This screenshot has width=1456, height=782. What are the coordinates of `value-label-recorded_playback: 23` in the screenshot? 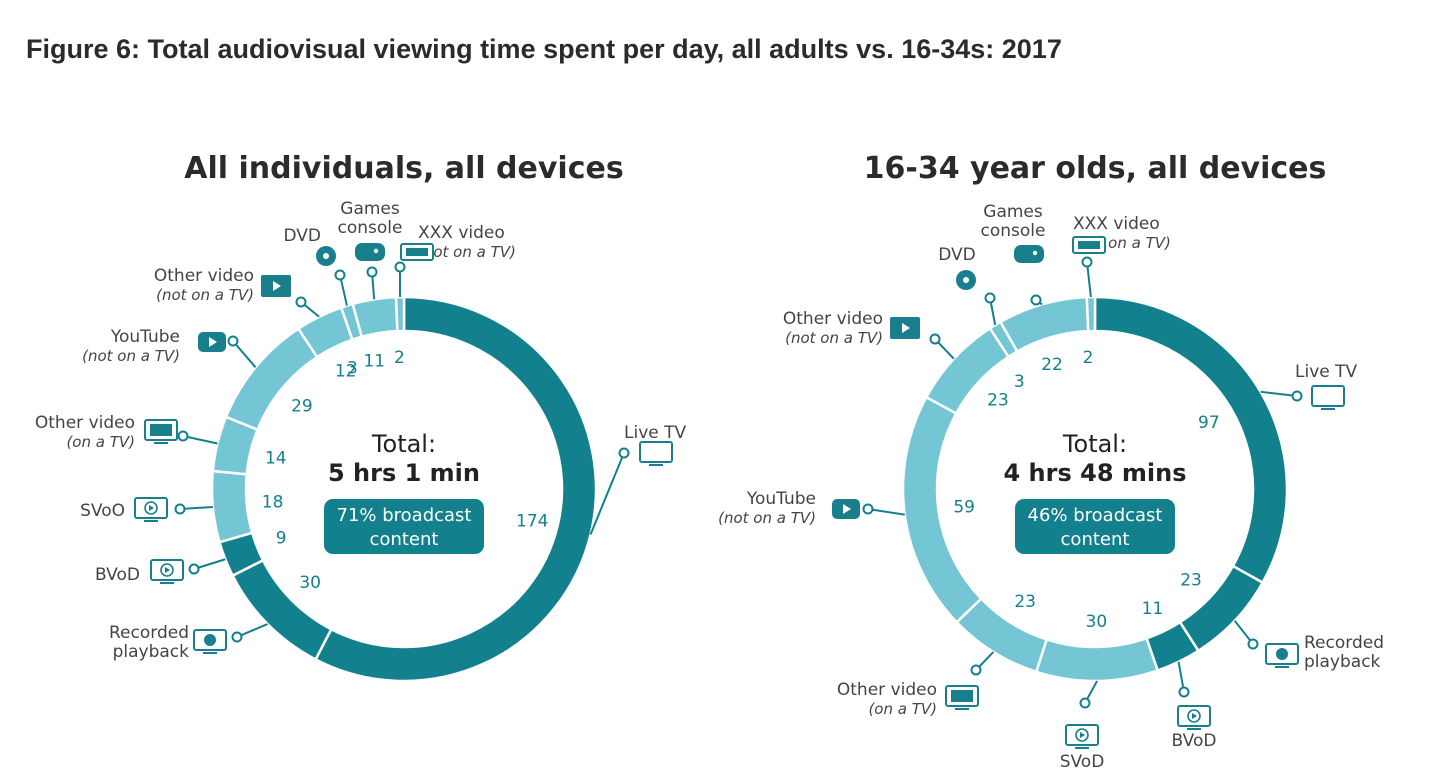 It's located at (1191, 581).